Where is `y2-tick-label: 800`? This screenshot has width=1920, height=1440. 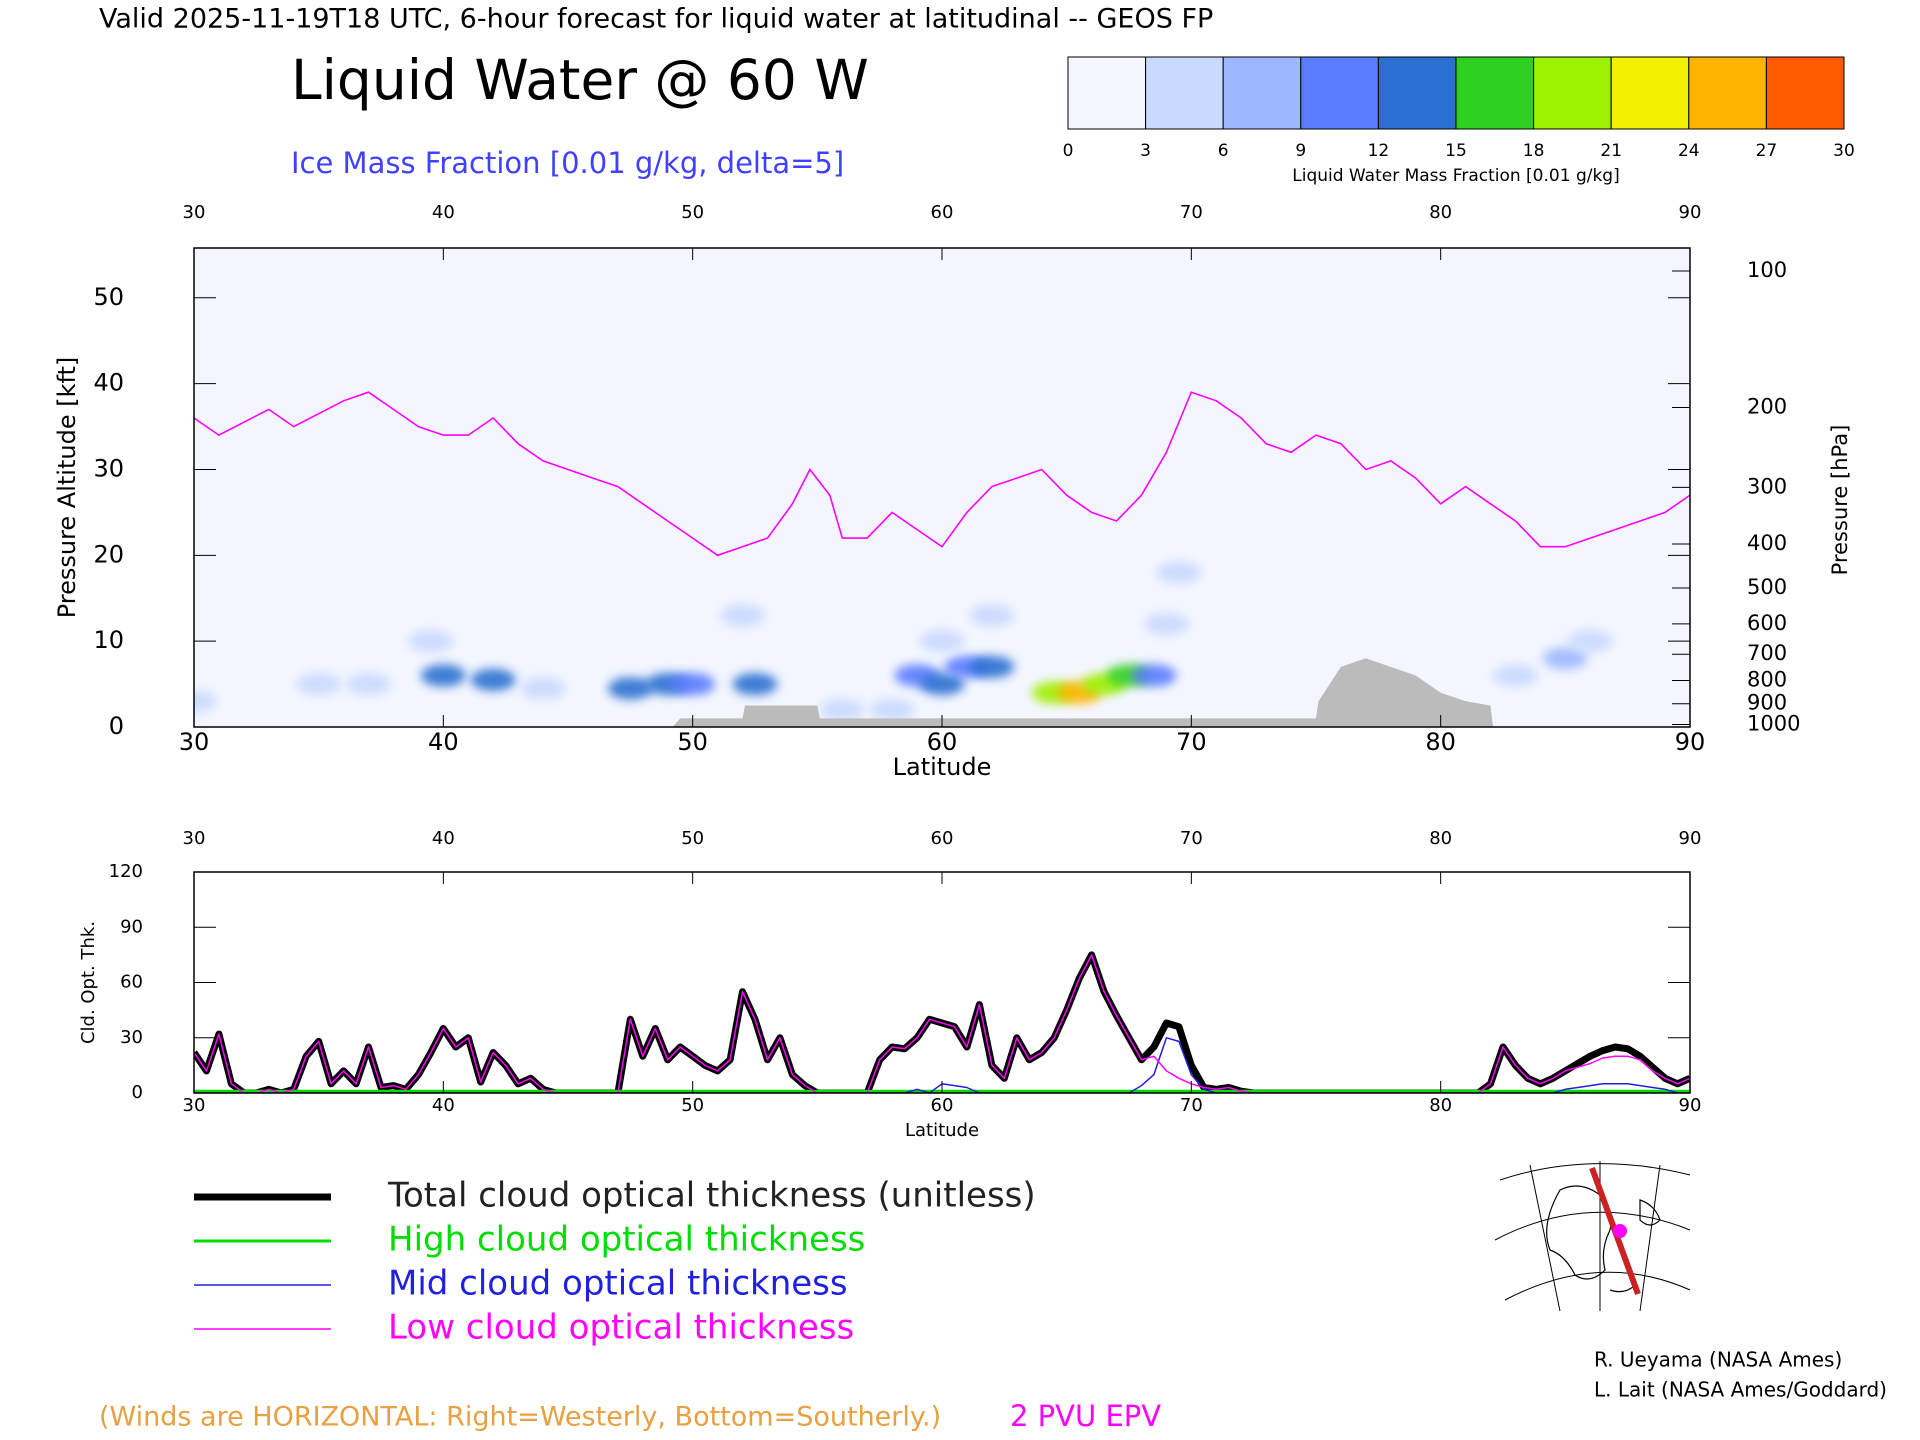
y2-tick-label: 800 is located at coordinates (1767, 680).